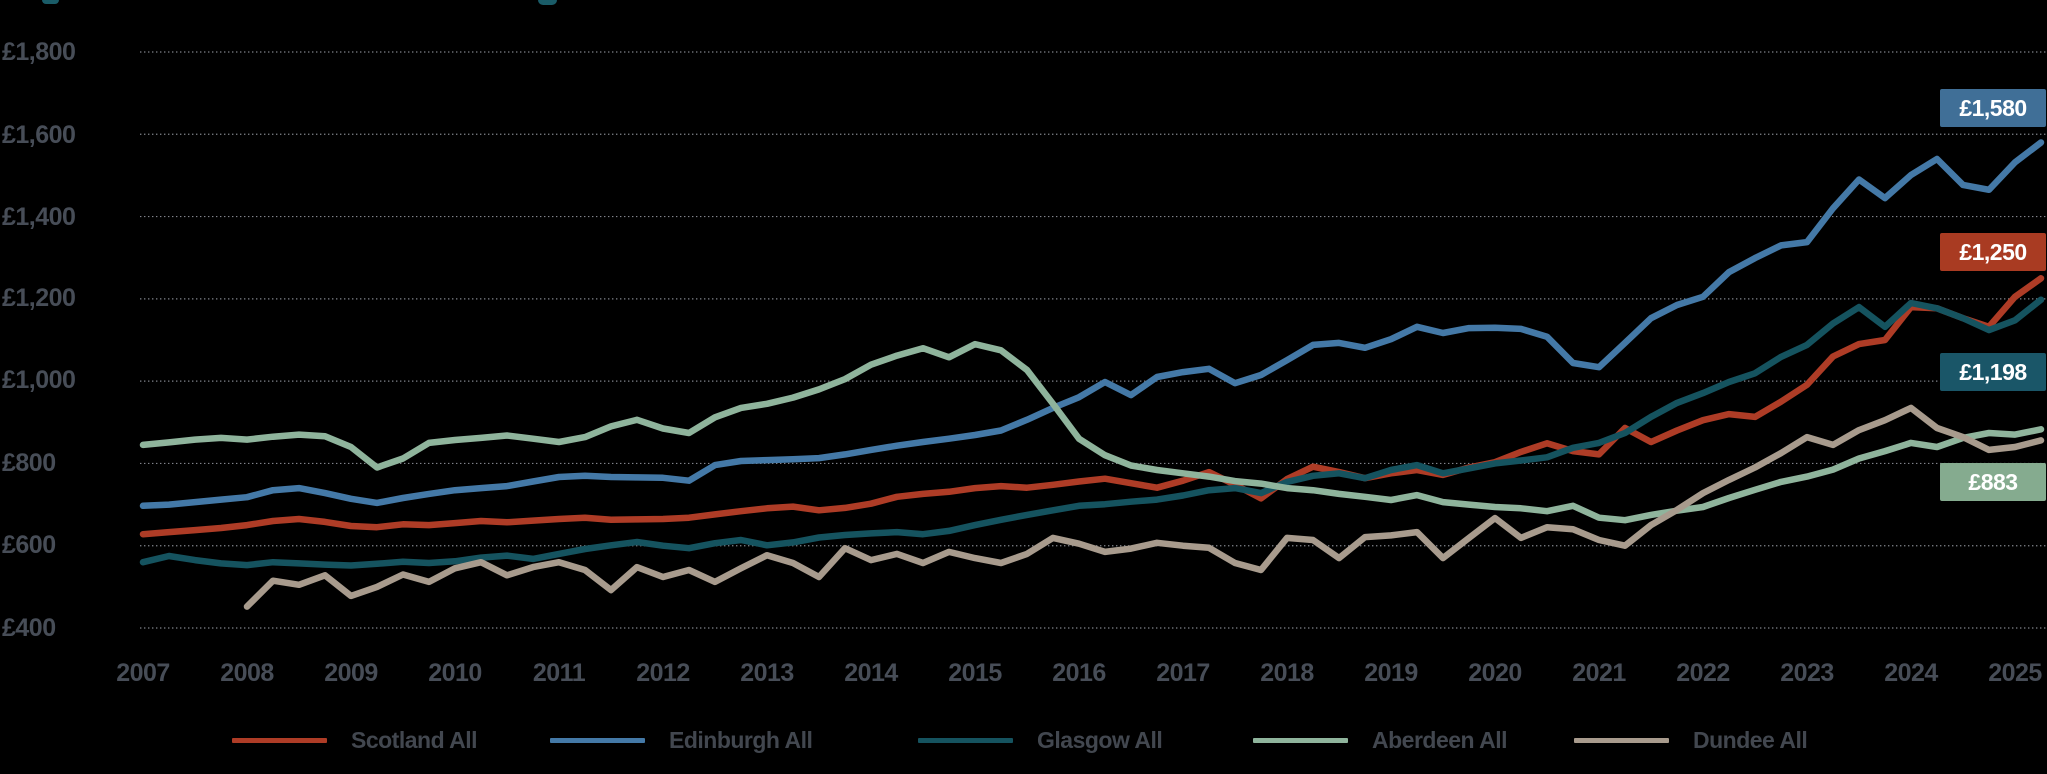 The image size is (2047, 774). What do you see at coordinates (39, 135) in the screenshot?
I see `y-tick-label: £1,600` at bounding box center [39, 135].